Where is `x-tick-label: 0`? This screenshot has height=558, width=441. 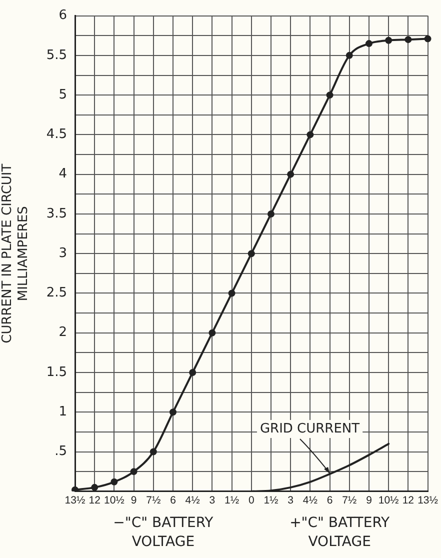
x-tick-label: 0 is located at coordinates (251, 500).